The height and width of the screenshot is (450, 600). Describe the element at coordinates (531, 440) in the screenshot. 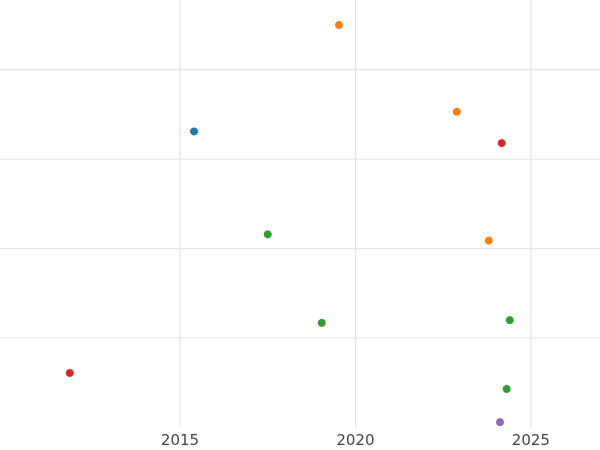

I see `x-tick-label: 2025` at that location.